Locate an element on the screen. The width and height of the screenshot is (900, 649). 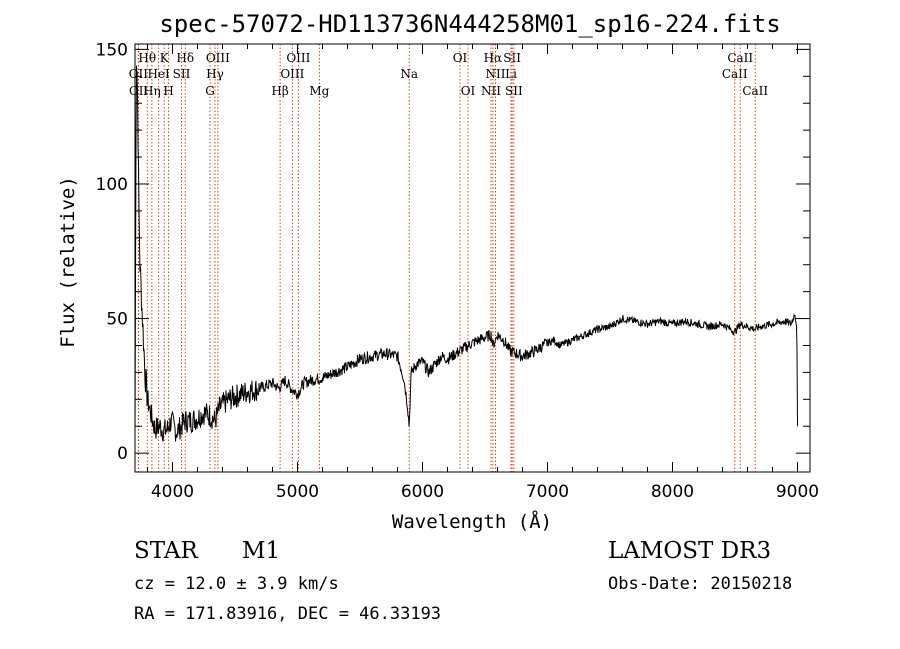
spectral-line-label-nii-6584: NII is located at coordinates (496, 74).